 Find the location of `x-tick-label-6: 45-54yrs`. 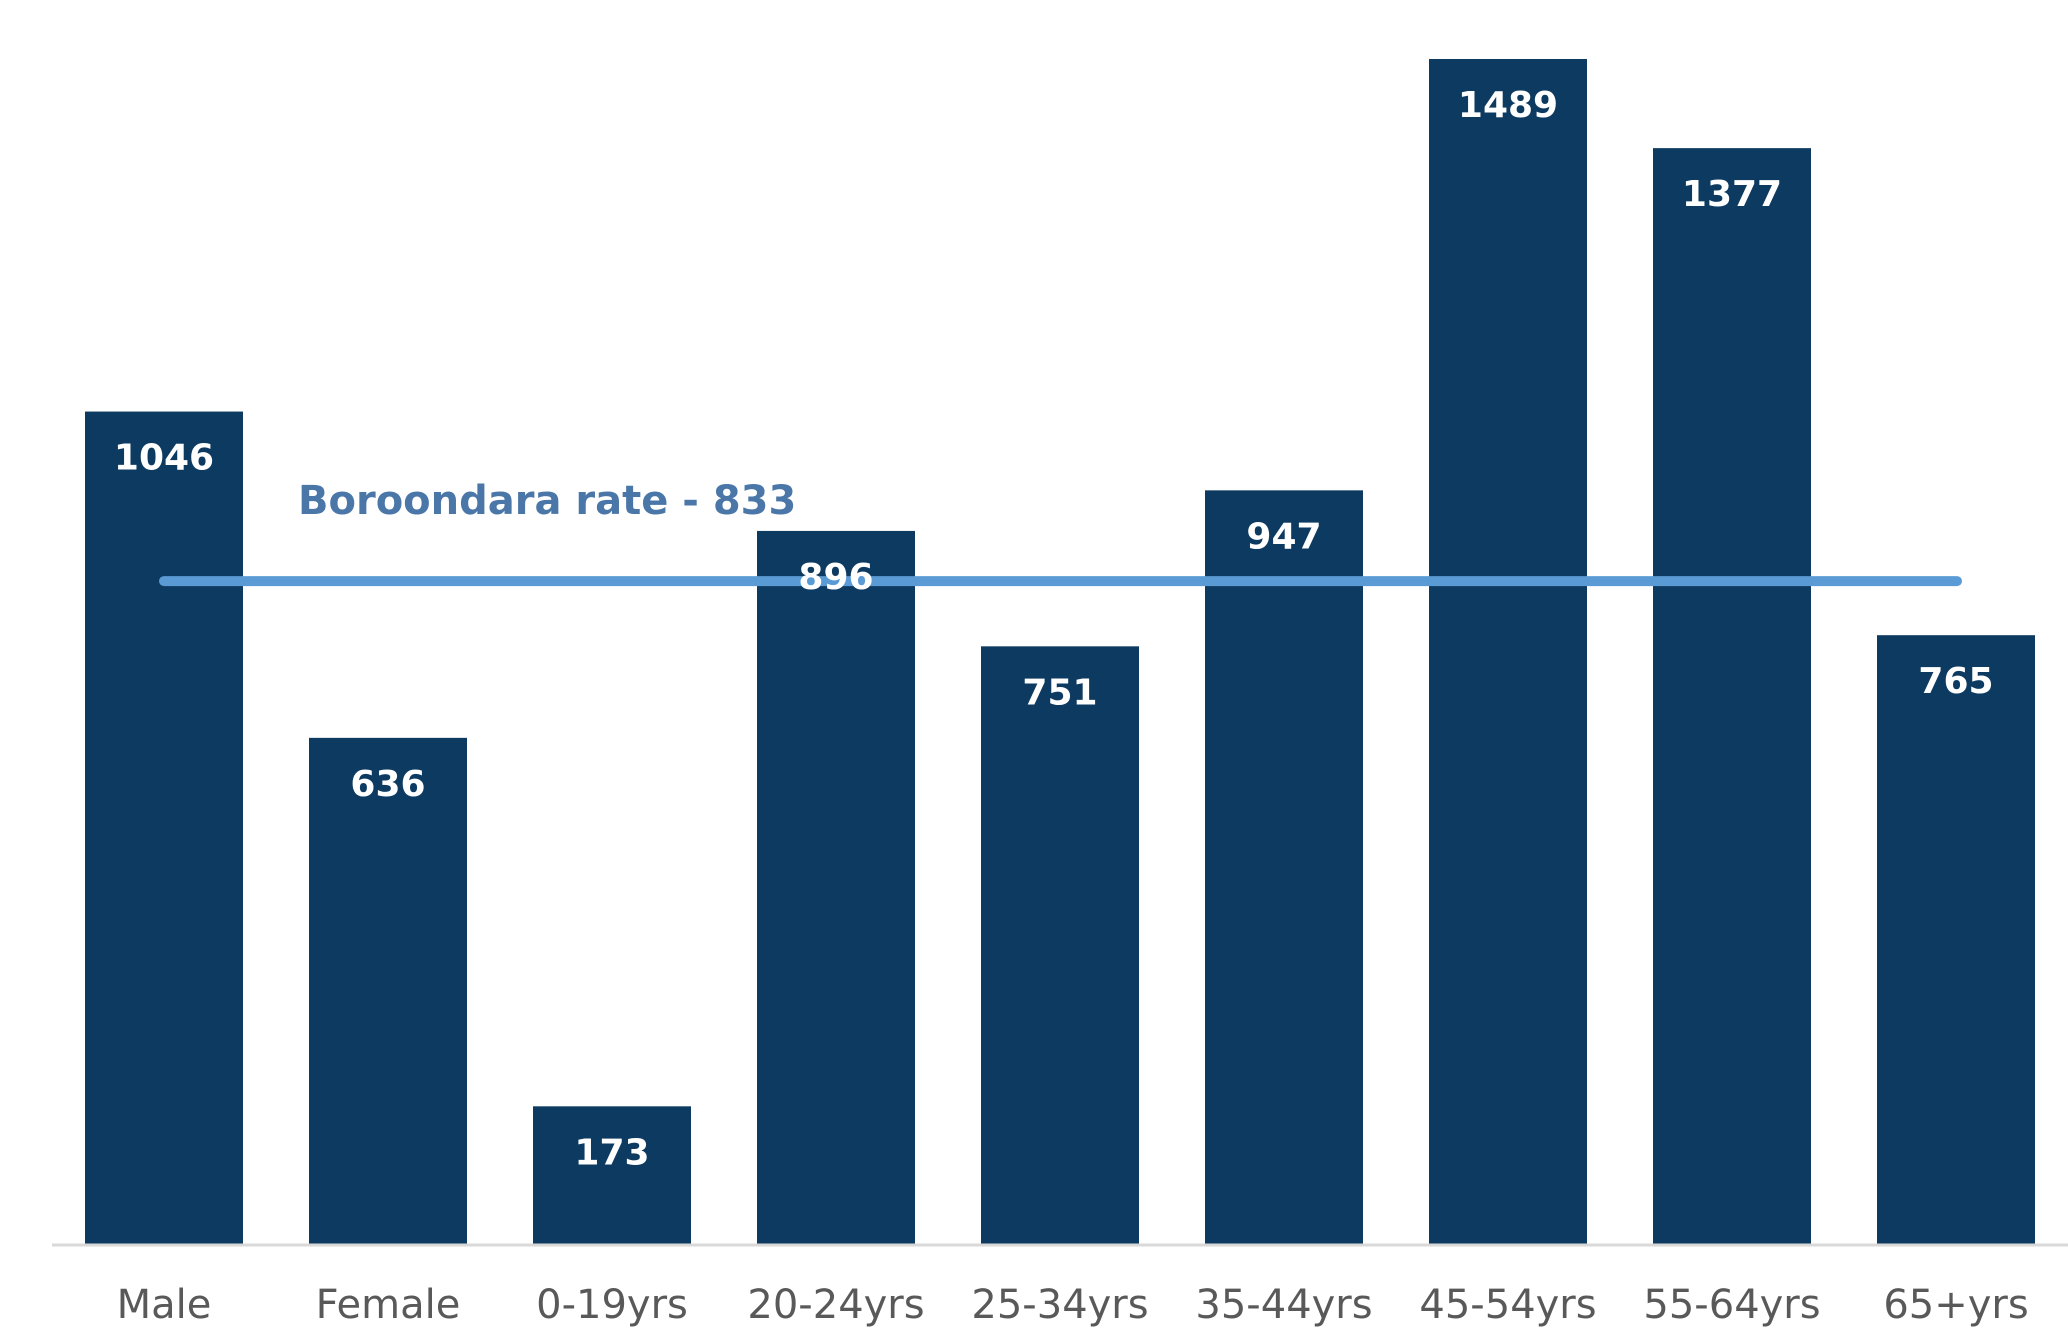

x-tick-label-6: 45-54yrs is located at coordinates (1507, 1305).